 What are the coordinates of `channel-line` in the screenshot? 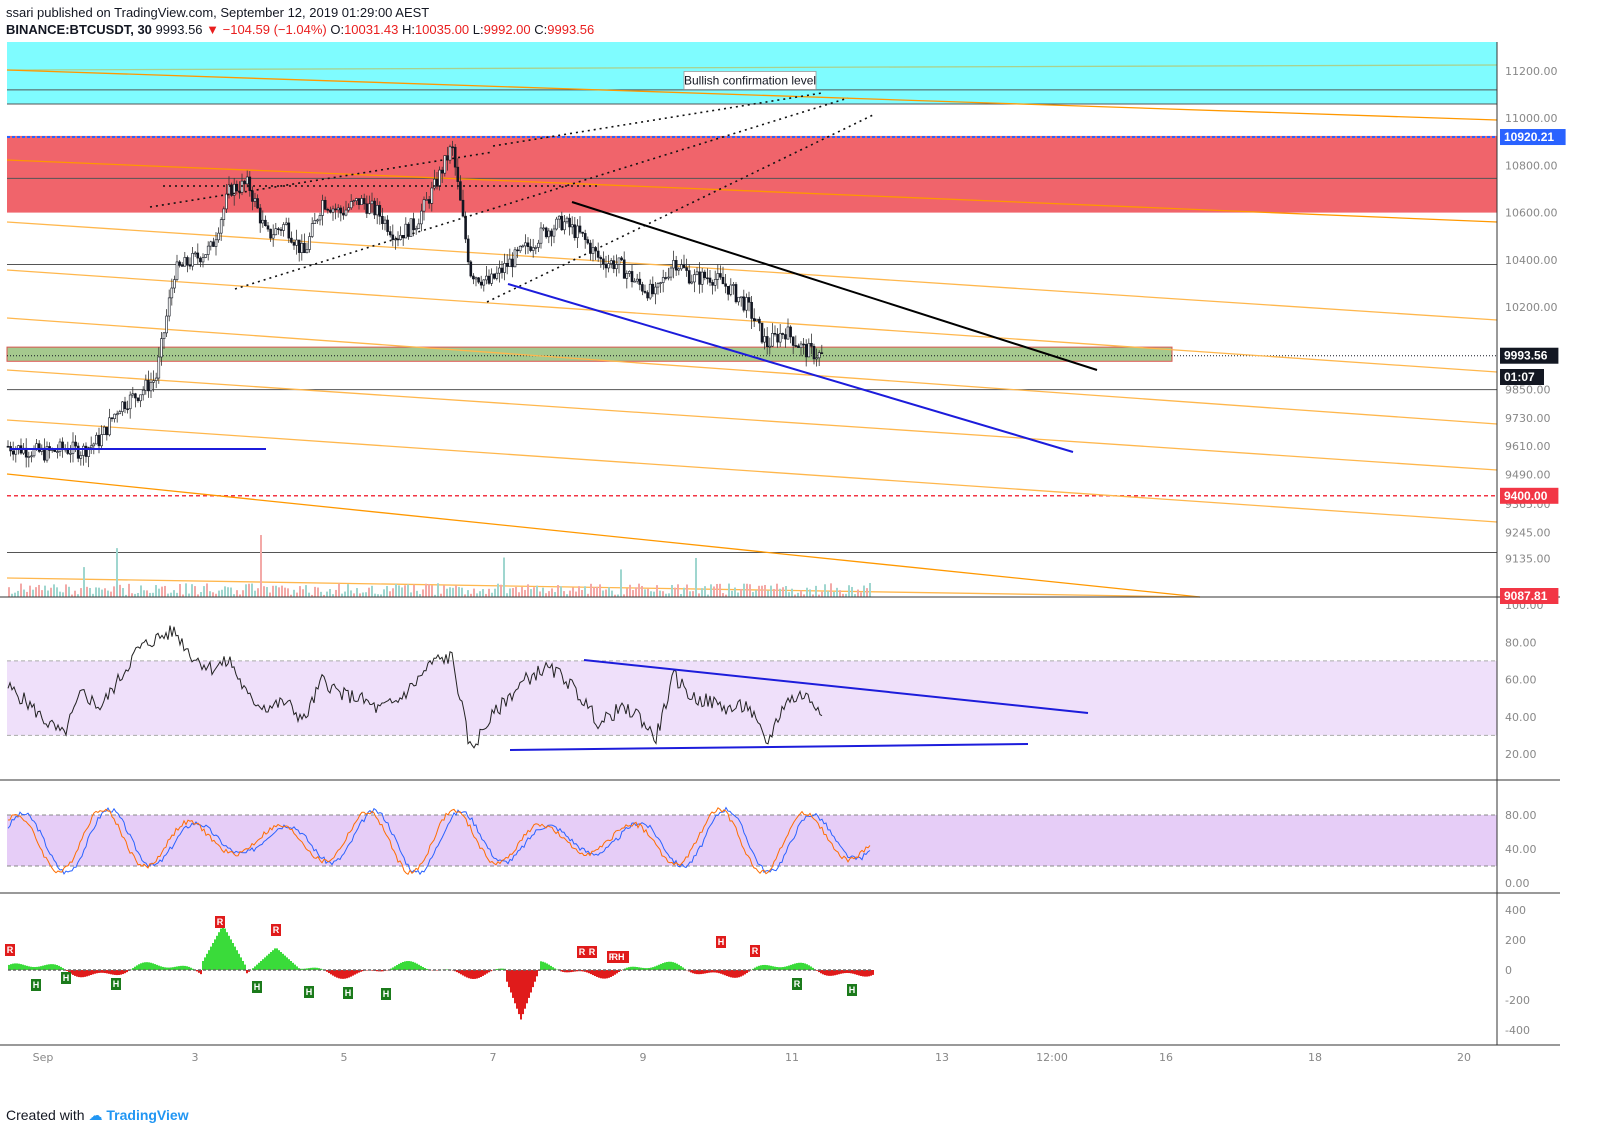 It's located at (752, 420).